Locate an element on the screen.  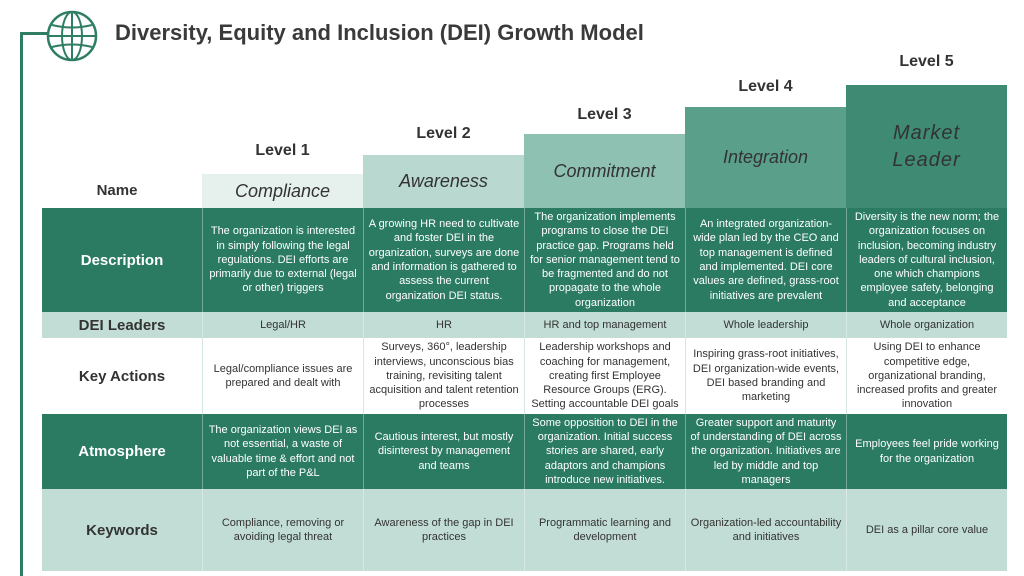
leaders-cell-level-1: Legal/HR is located at coordinates (282, 325).